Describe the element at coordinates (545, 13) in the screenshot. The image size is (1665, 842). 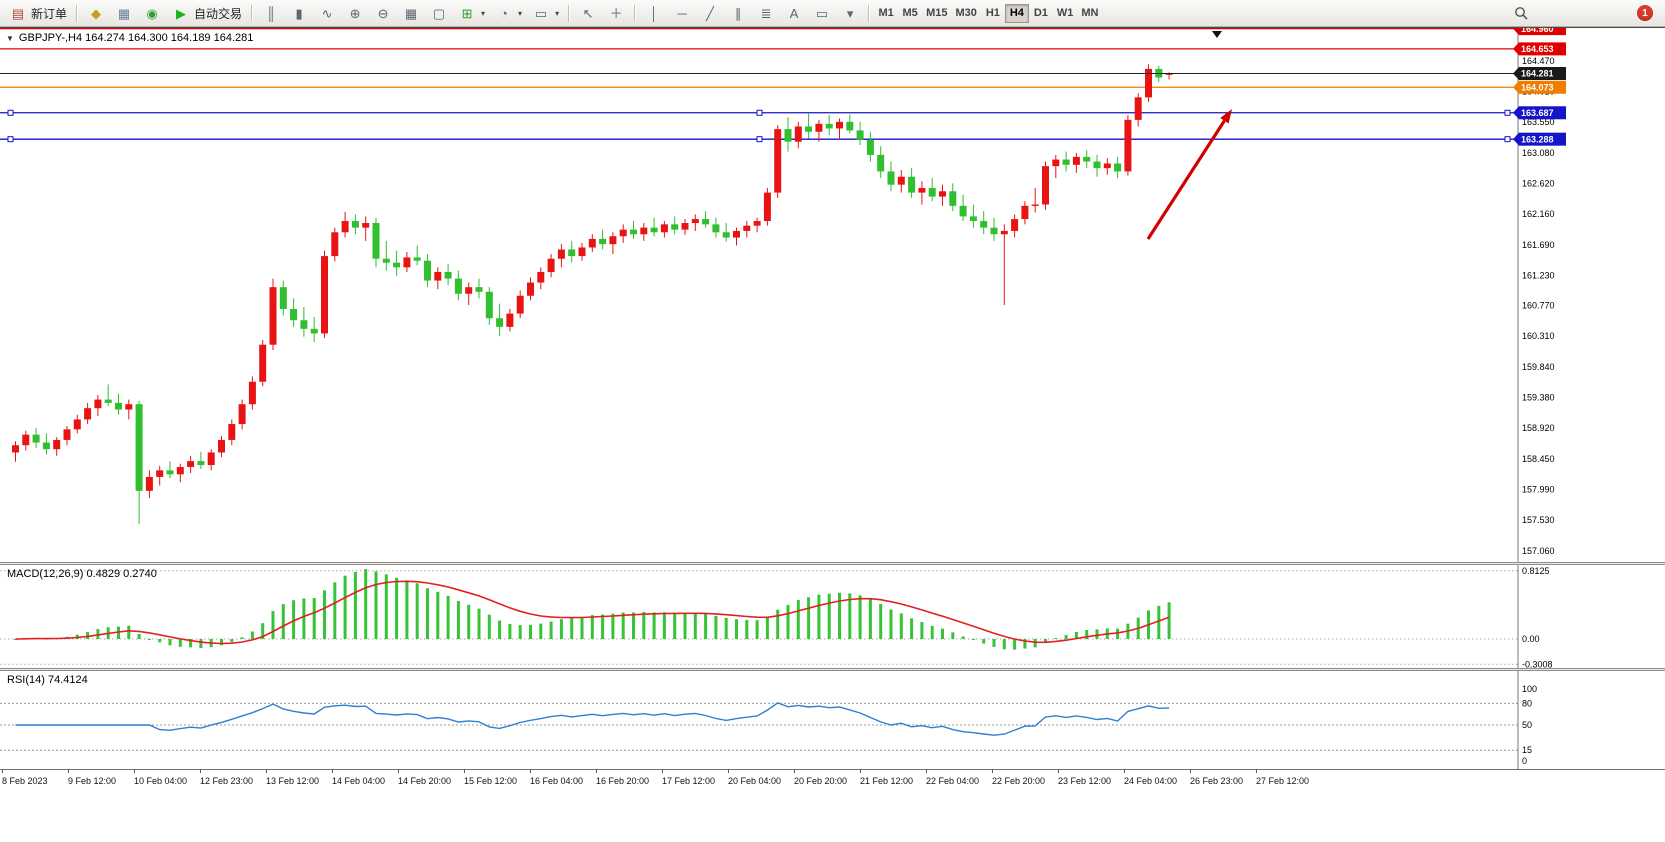
I see `templates-button: ▭ ▾` at that location.